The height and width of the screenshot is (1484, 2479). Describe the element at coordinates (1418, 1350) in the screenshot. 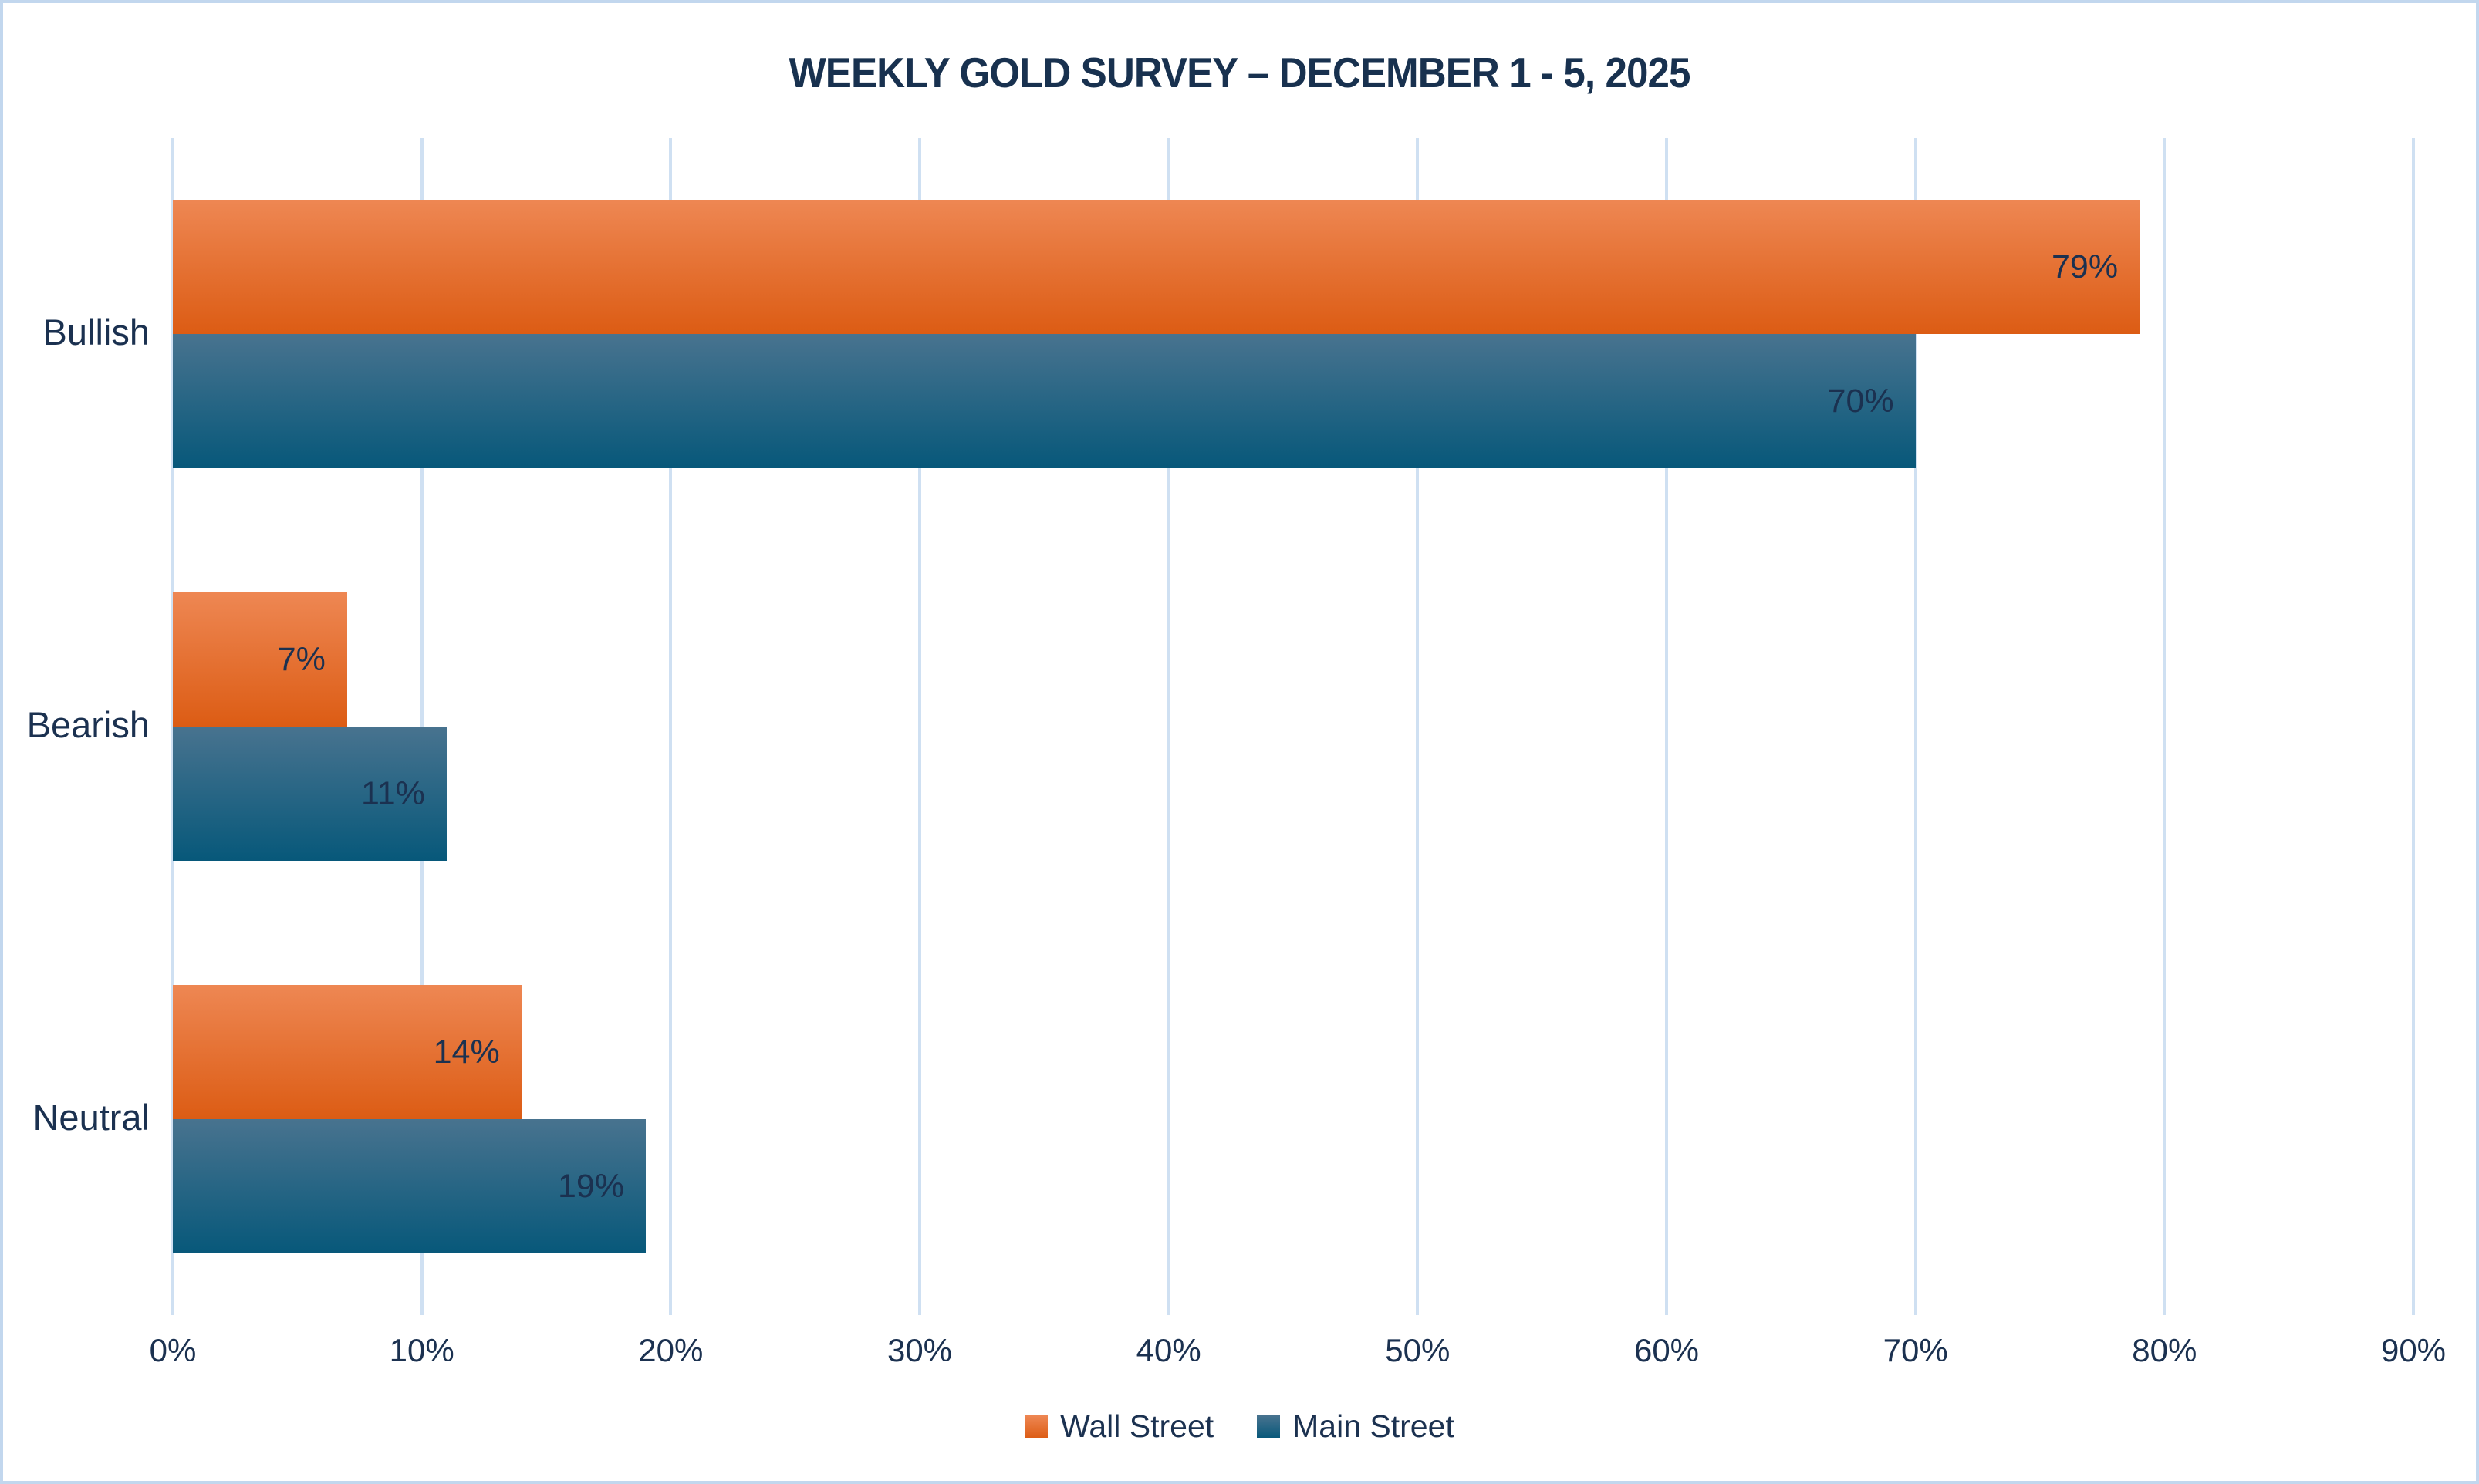

I see `x-tick-label: 50%` at that location.